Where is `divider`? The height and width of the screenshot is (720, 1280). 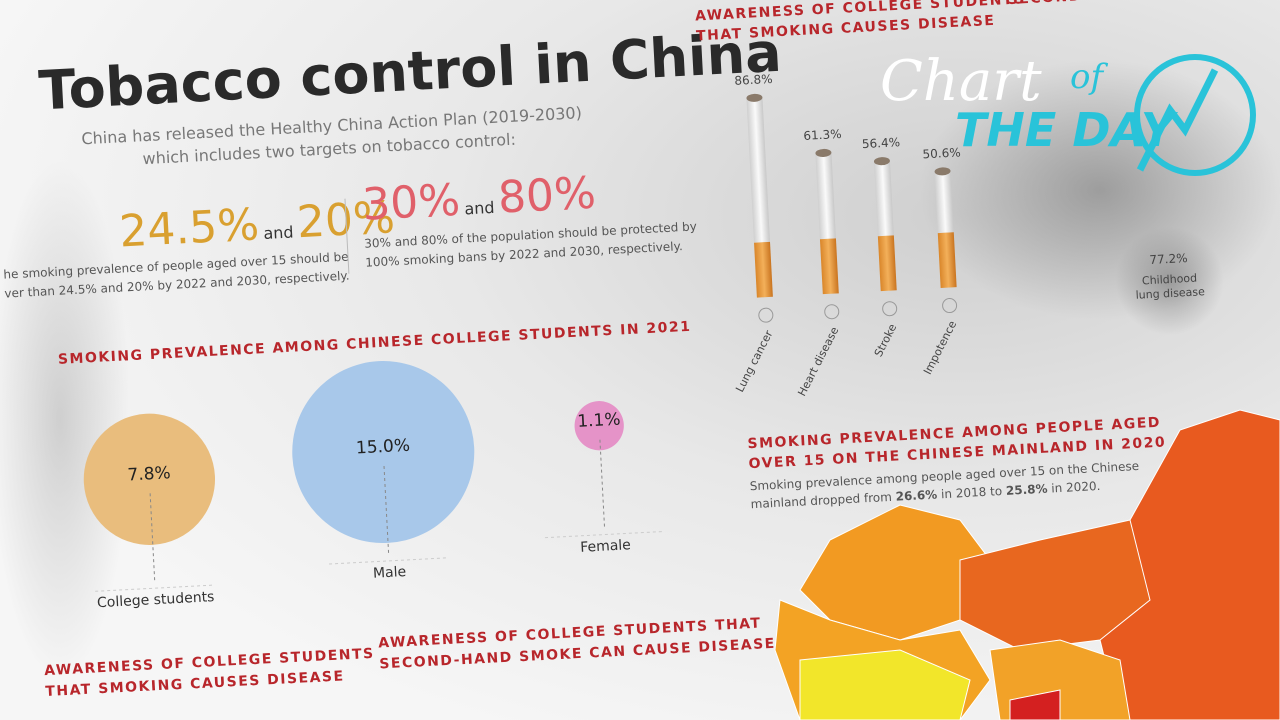
divider is located at coordinates (347, 236).